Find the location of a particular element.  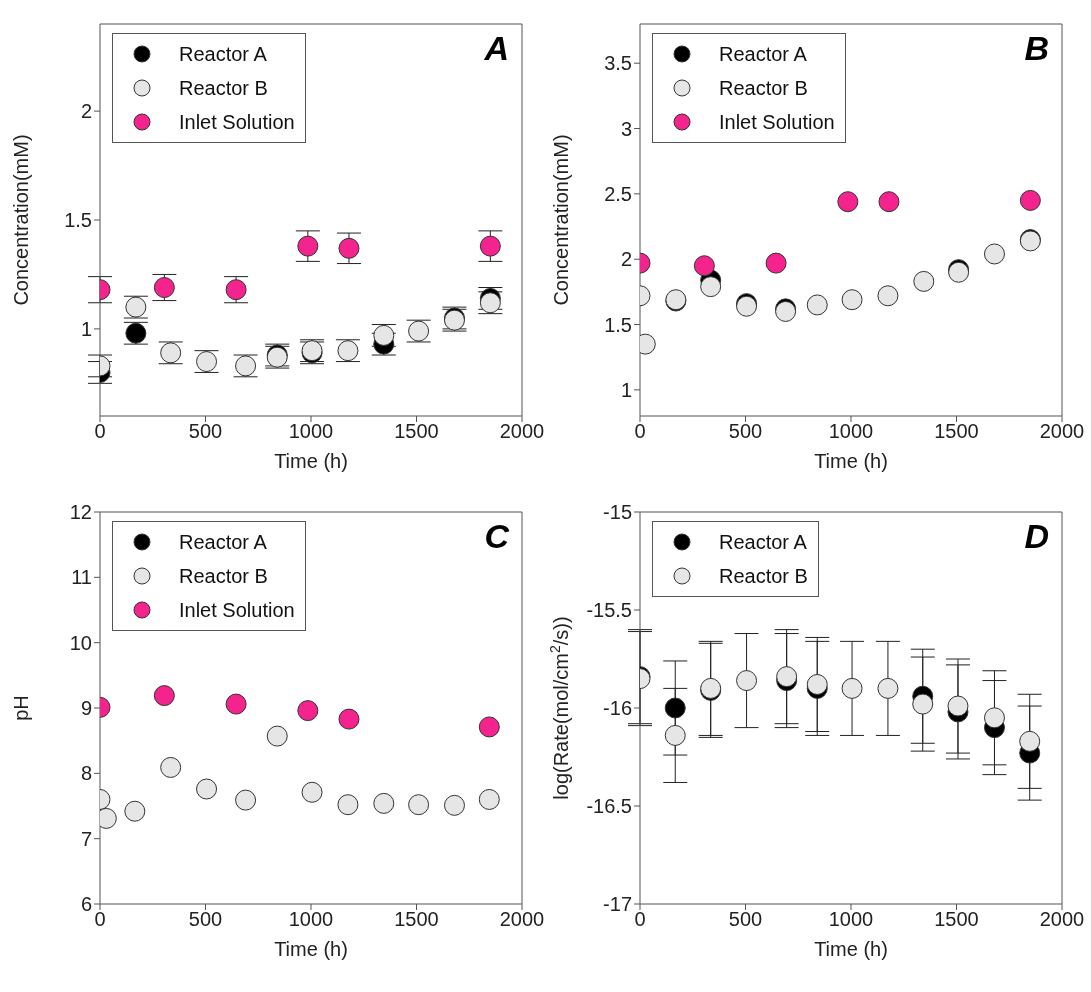

y-tick-label: 9 is located at coordinates (86, 708).